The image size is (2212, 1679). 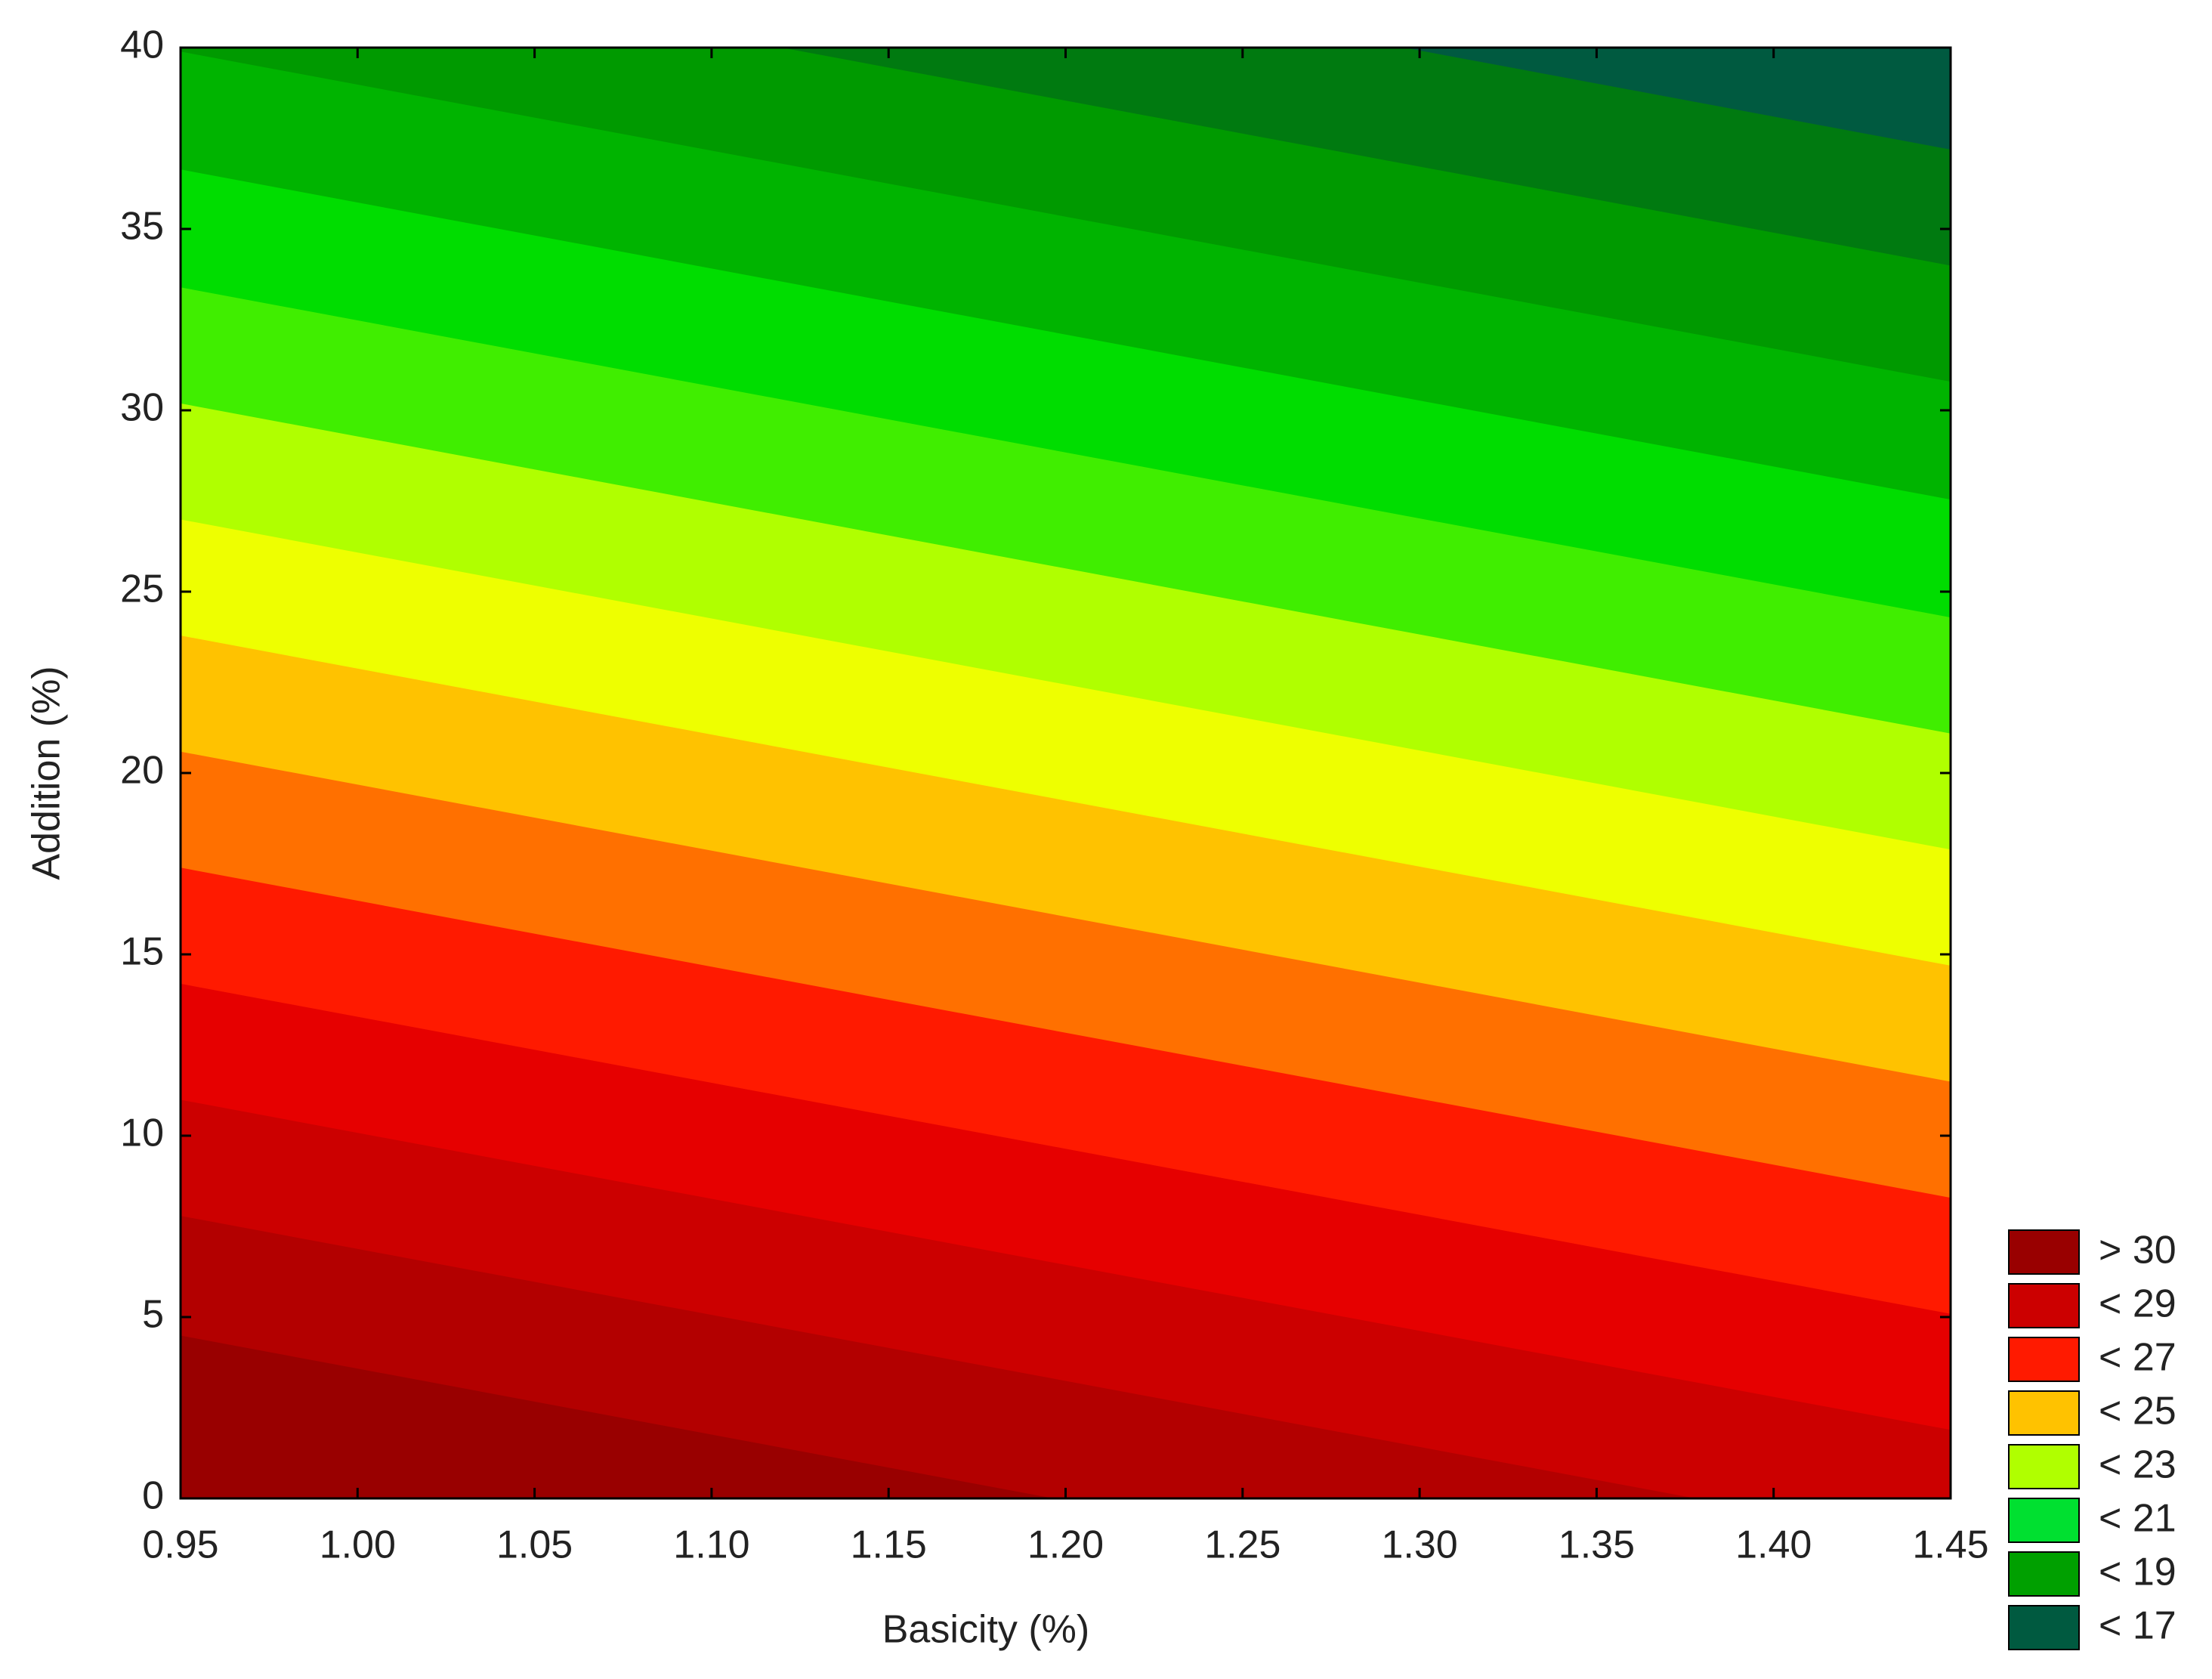 What do you see at coordinates (2137, 1358) in the screenshot?
I see `legend-label: < 27` at bounding box center [2137, 1358].